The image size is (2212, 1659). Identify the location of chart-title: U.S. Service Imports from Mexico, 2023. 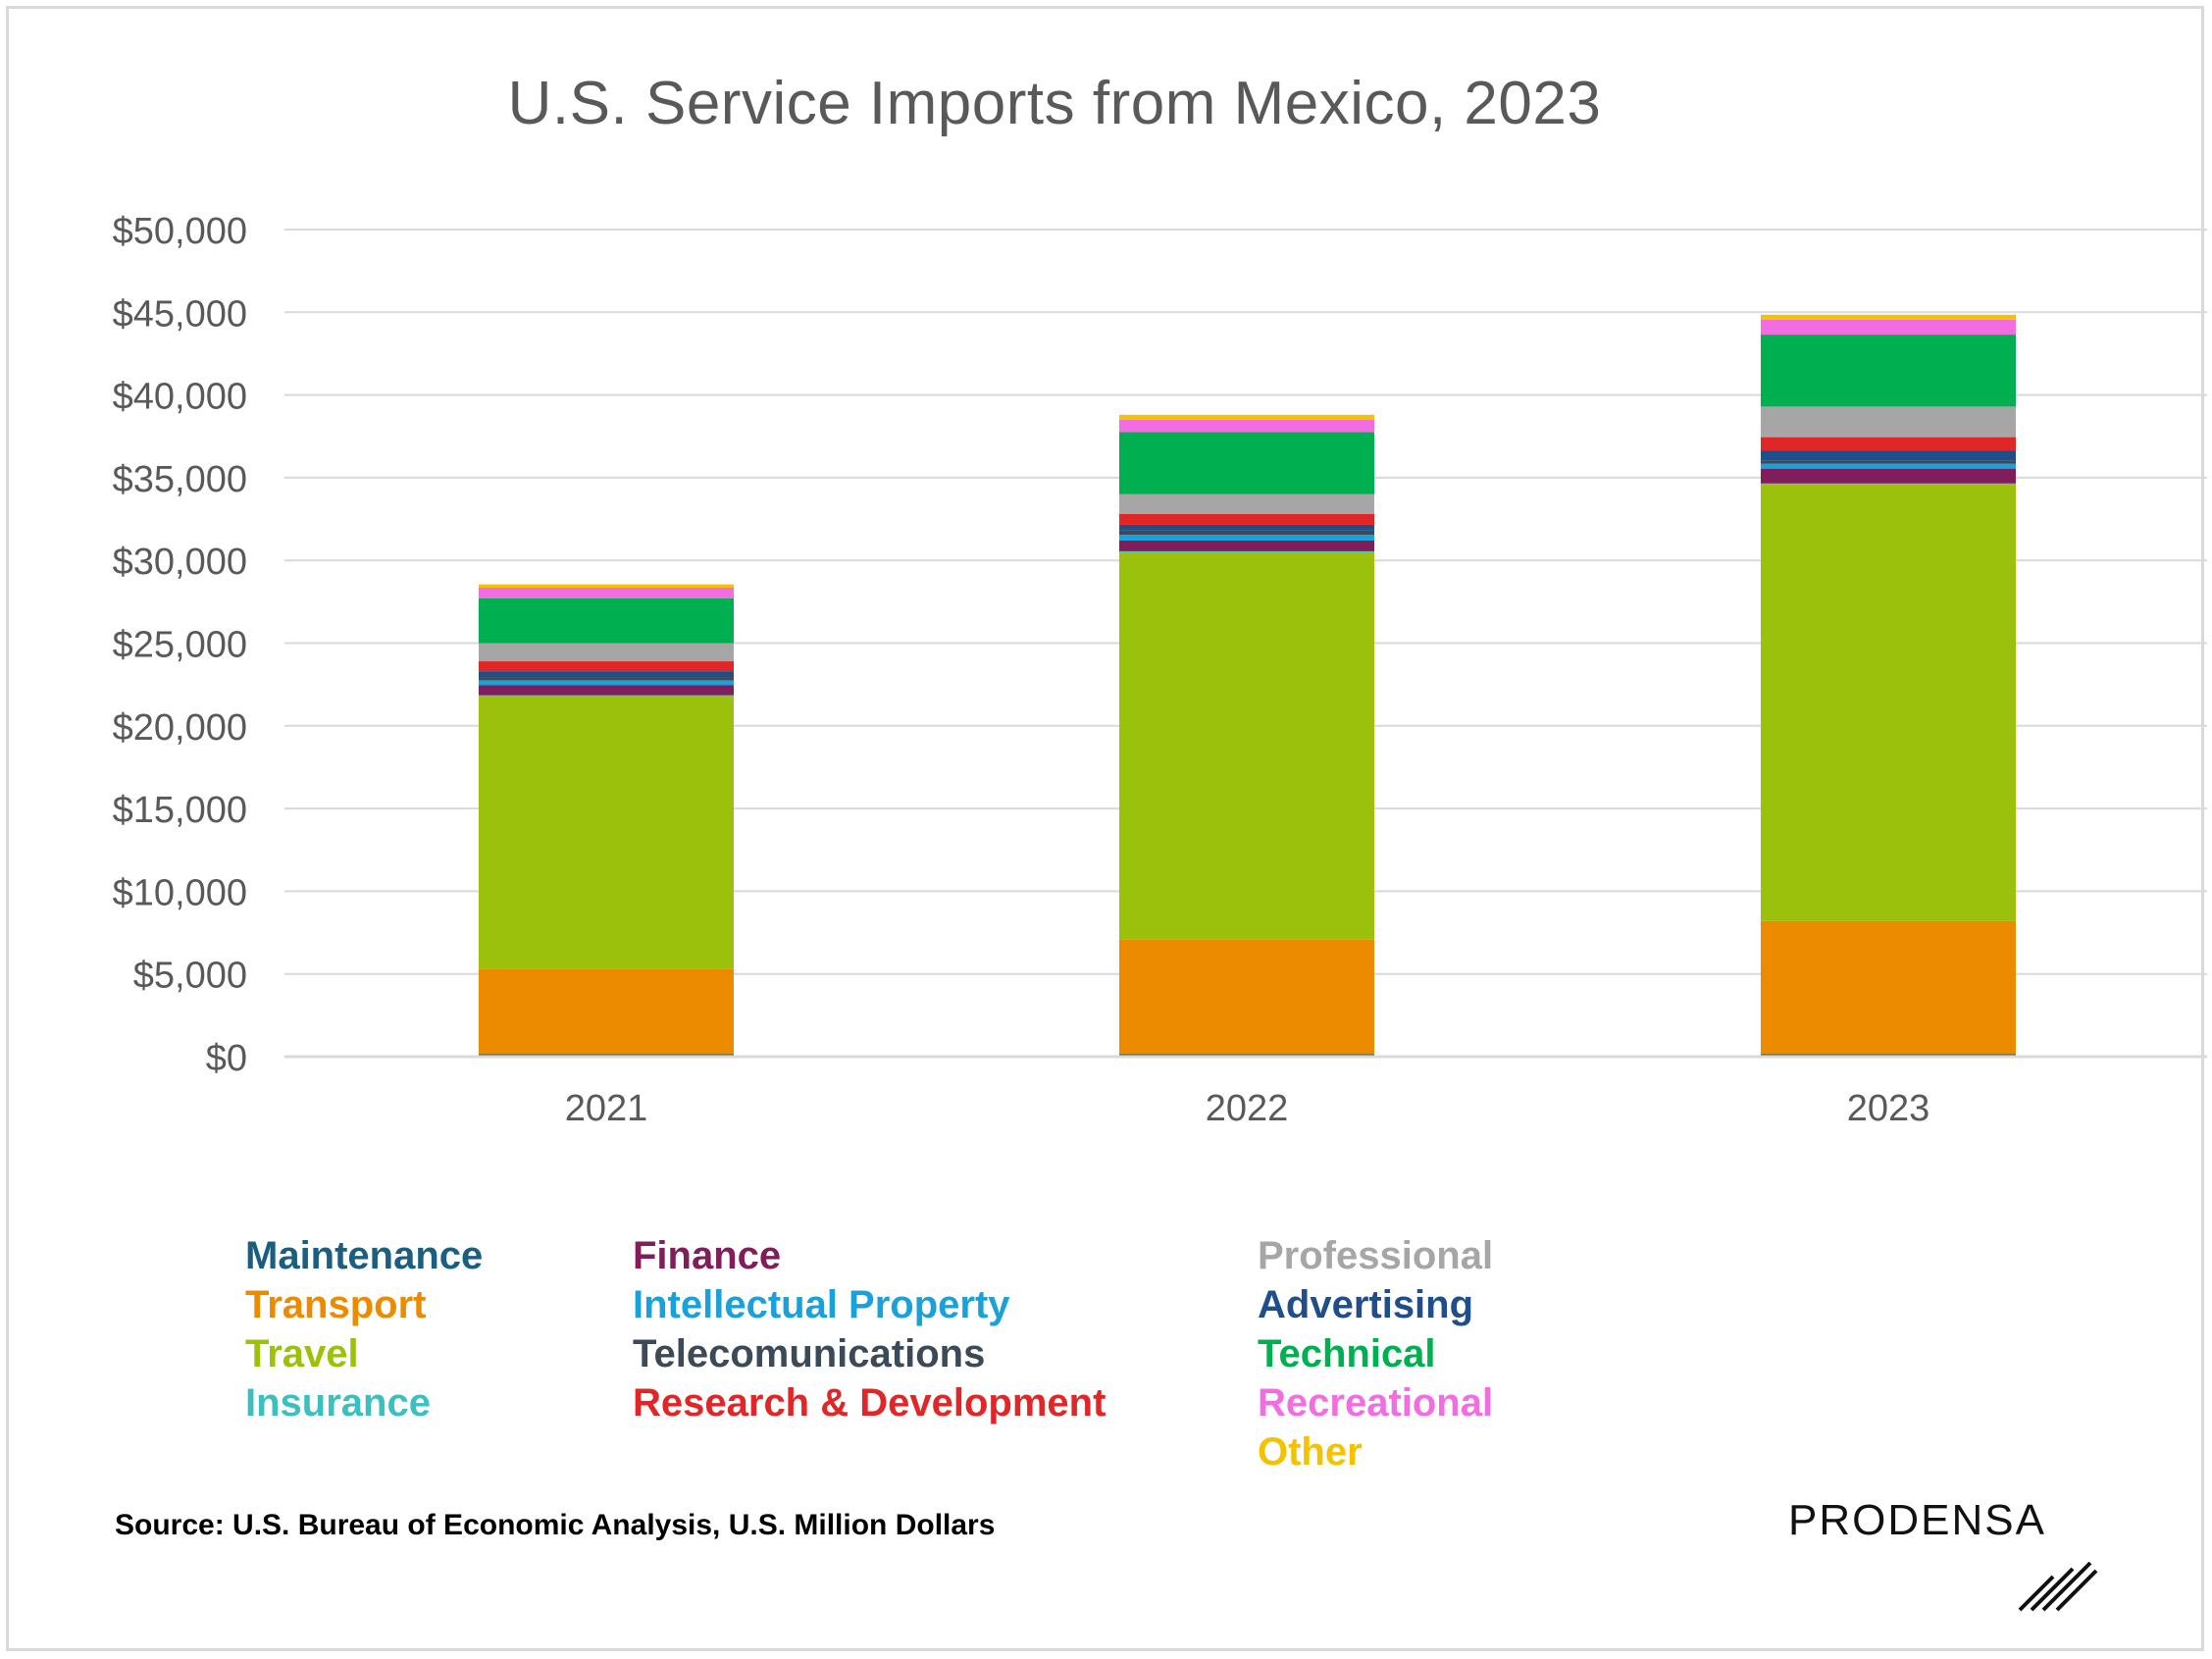
(1054, 103).